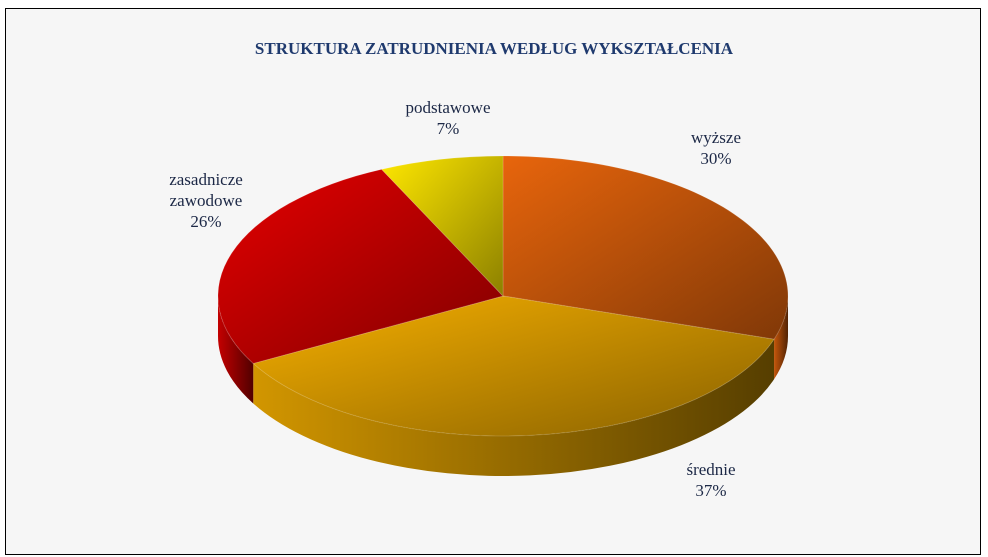  Describe the element at coordinates (711, 490) in the screenshot. I see `value-label: 37%` at that location.